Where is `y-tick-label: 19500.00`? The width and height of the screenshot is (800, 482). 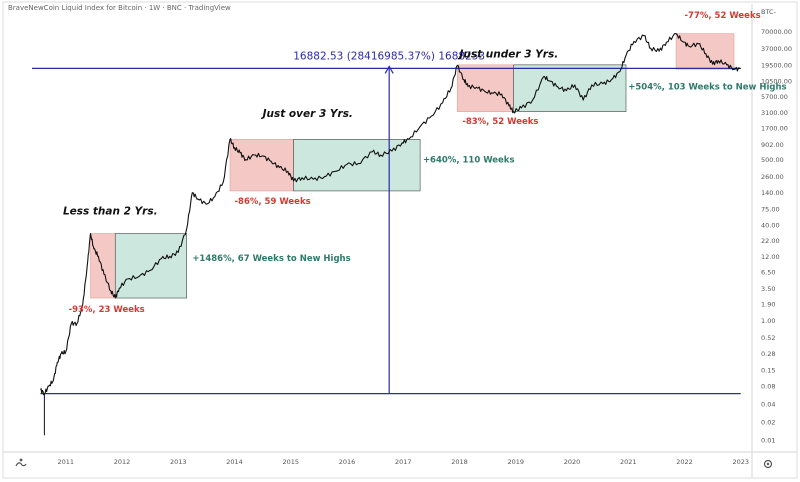 y-tick-label: 19500.00 is located at coordinates (776, 65).